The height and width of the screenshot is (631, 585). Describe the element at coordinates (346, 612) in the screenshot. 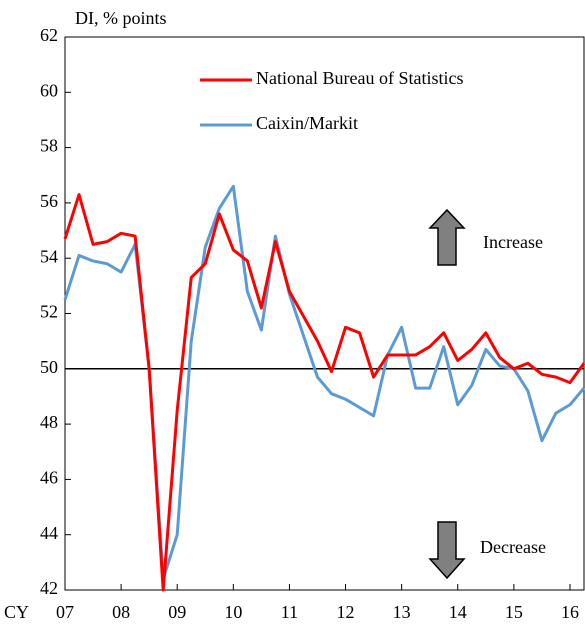

I see `x-tick-label: 12` at that location.